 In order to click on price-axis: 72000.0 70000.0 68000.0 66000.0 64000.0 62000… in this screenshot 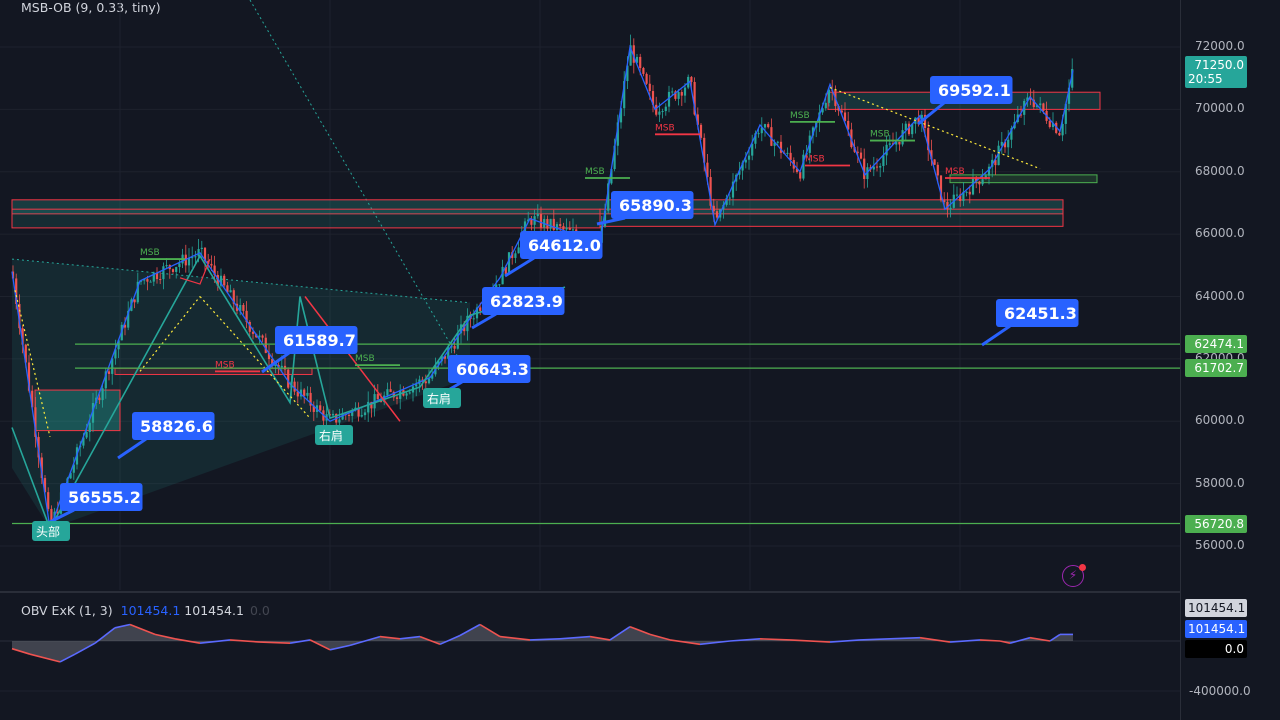, I will do `click(1230, 360)`.